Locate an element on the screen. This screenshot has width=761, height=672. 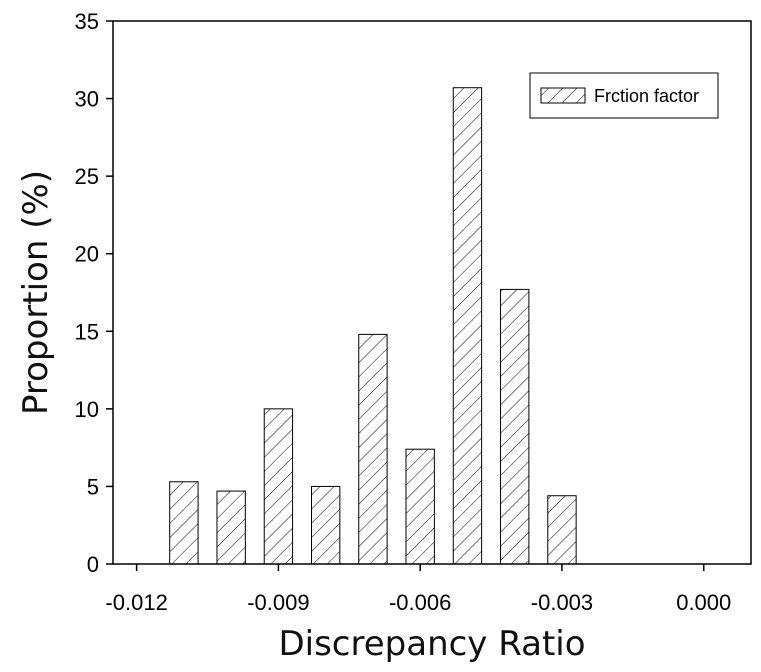
x-tick-label: -0.012 is located at coordinates (136, 602).